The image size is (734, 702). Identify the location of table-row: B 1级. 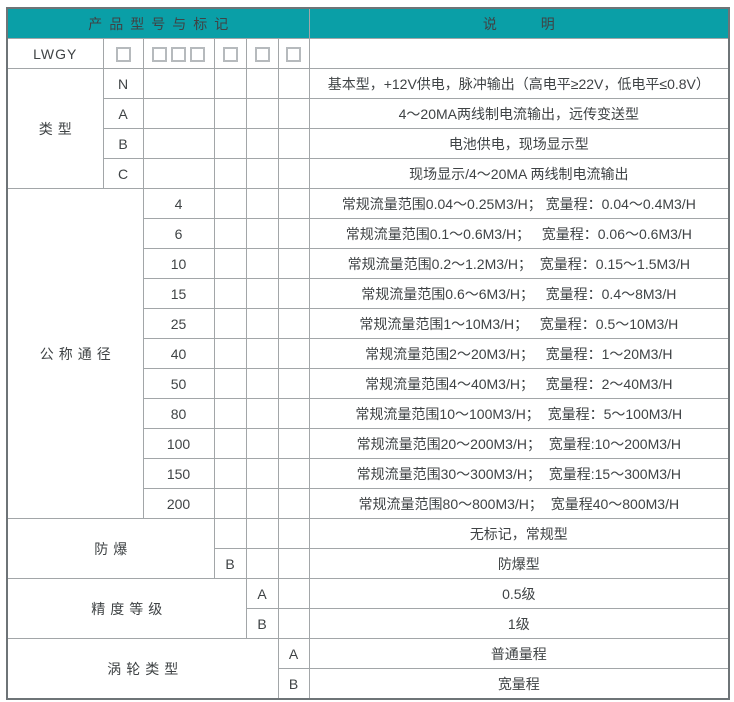
(368, 623).